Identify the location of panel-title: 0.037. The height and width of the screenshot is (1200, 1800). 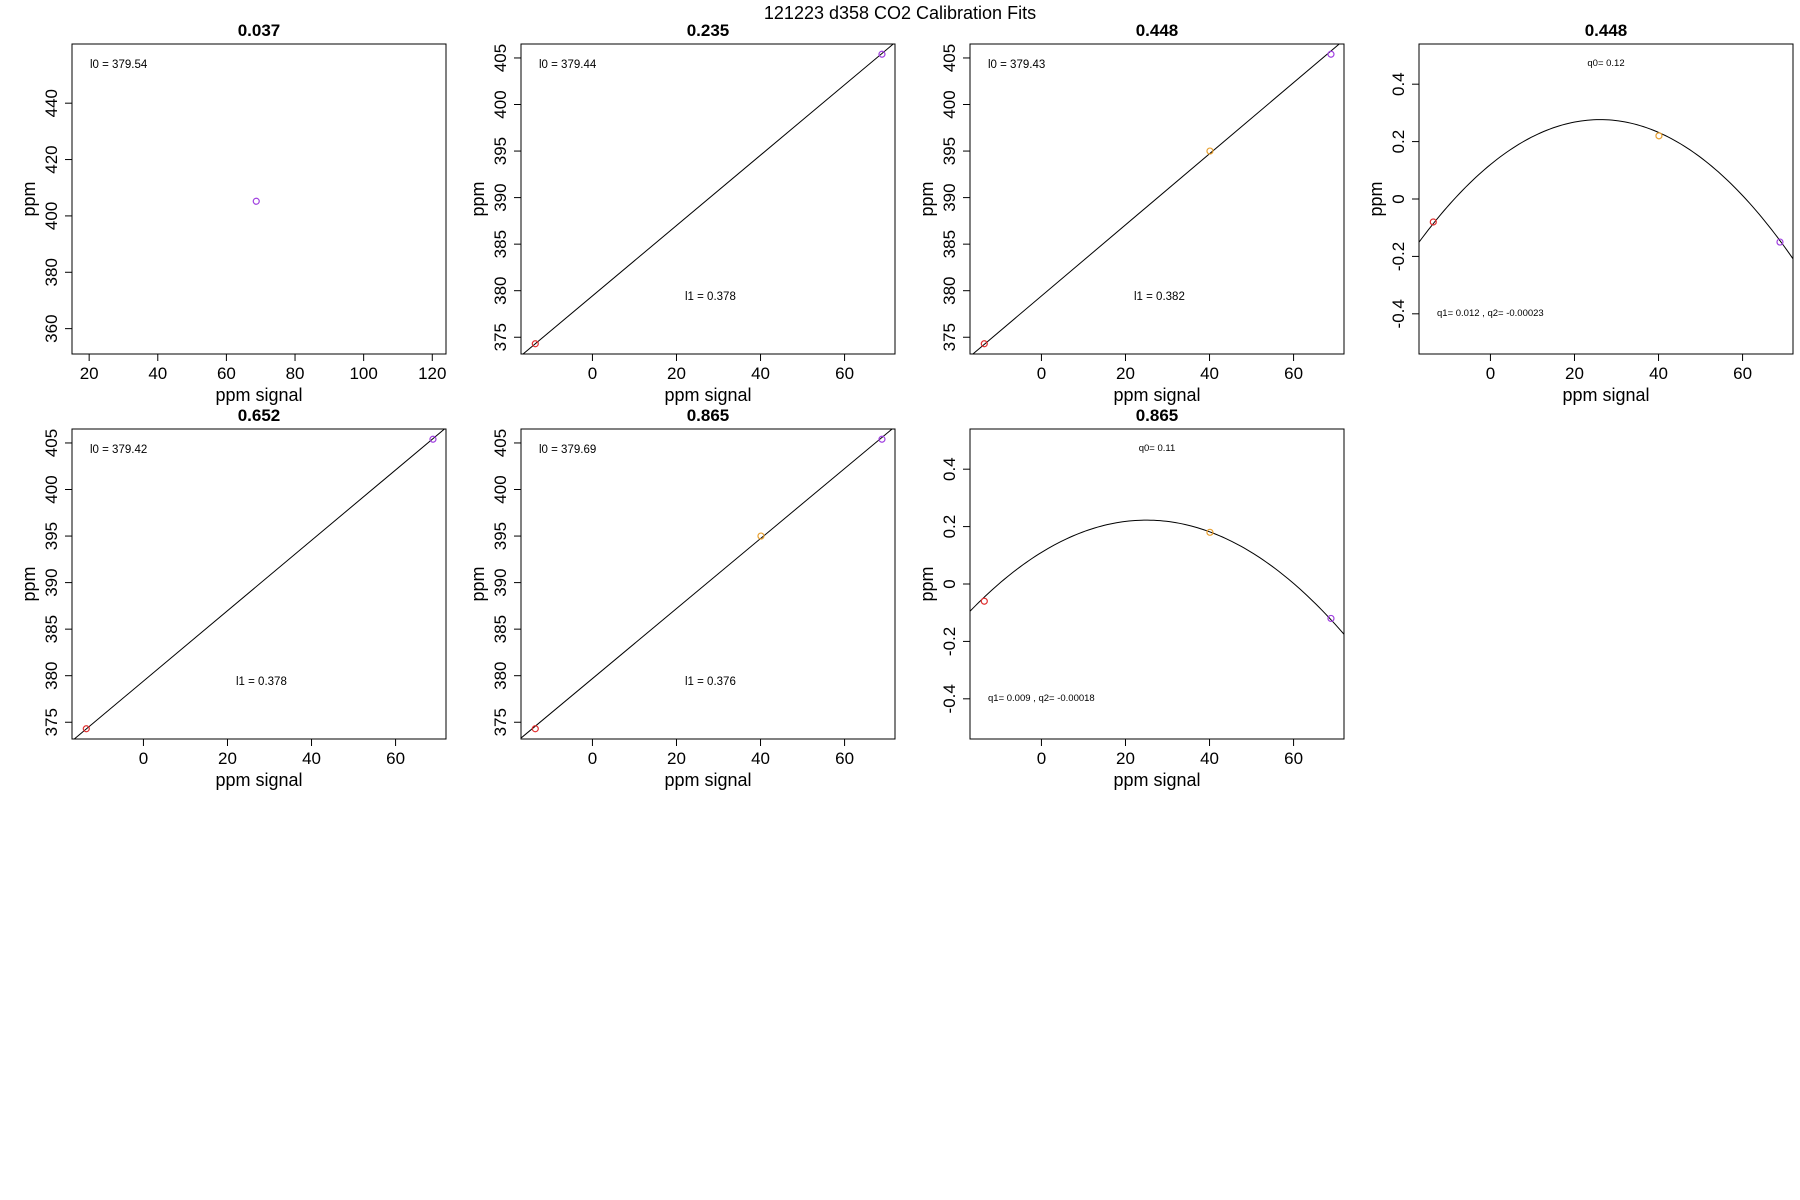
(259, 30).